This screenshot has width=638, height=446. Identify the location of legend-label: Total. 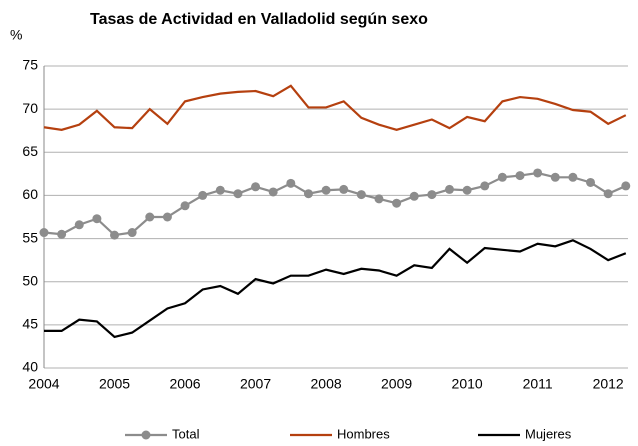
(186, 433).